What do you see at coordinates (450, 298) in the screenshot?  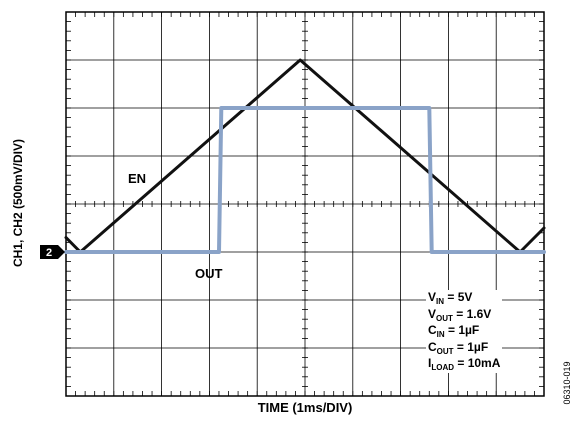 I see `condition-vin: VIN = 5V` at bounding box center [450, 298].